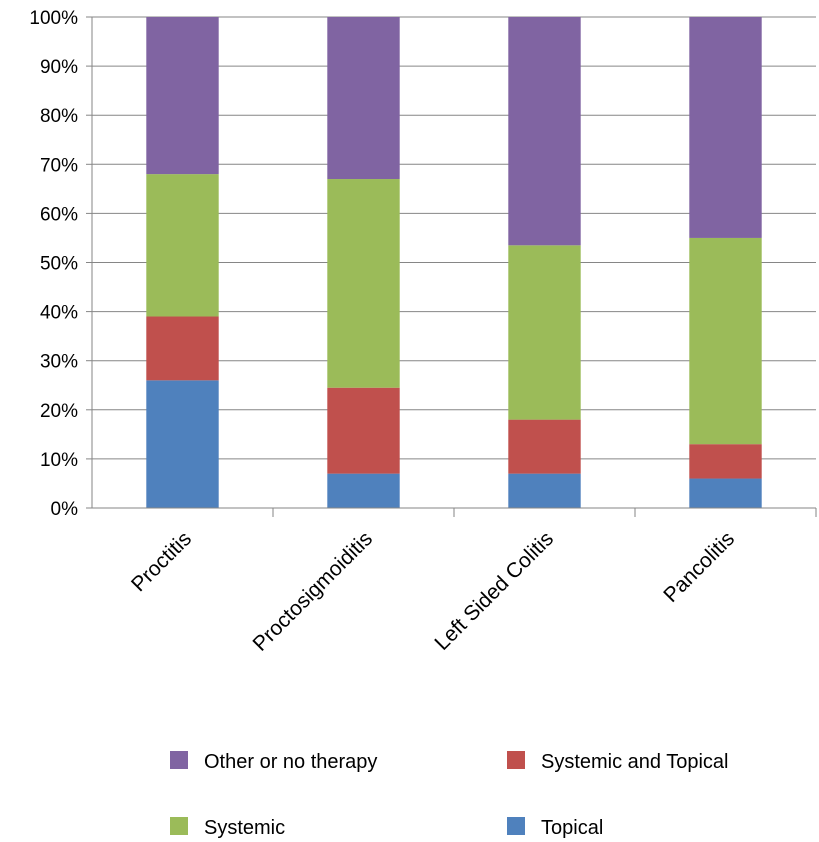  What do you see at coordinates (65, 509) in the screenshot?
I see `y-tick-label: 0%` at bounding box center [65, 509].